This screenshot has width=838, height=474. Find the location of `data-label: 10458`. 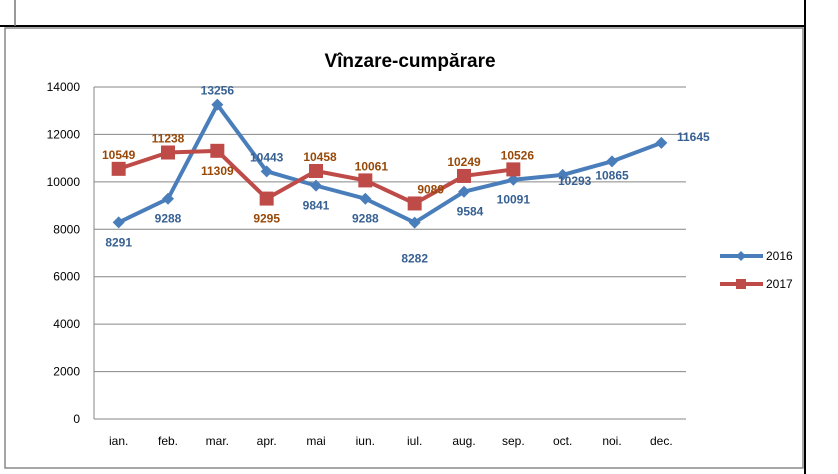

data-label: 10458 is located at coordinates (320, 157).